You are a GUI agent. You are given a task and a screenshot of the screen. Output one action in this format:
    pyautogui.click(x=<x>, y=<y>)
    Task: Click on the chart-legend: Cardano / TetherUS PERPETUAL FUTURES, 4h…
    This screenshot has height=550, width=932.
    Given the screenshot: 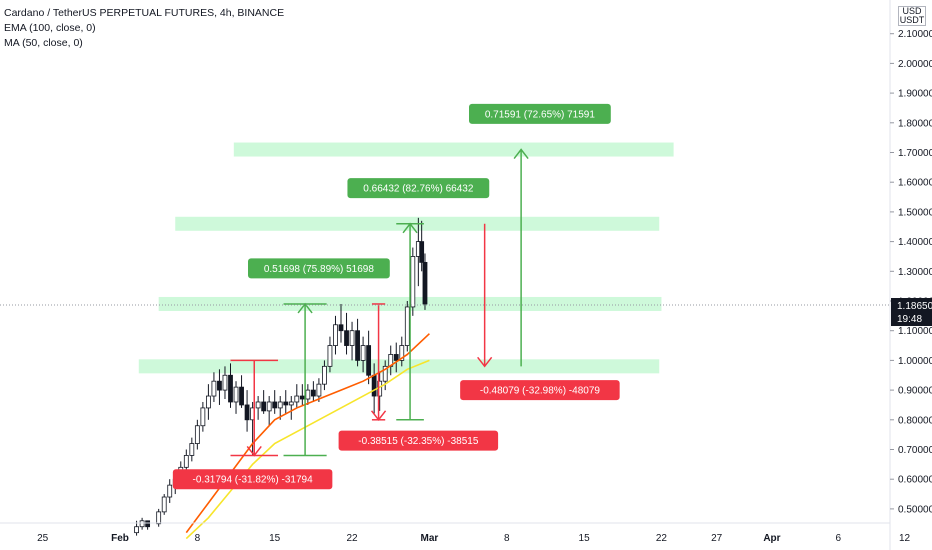 What is the action you would take?
    pyautogui.click(x=144, y=28)
    